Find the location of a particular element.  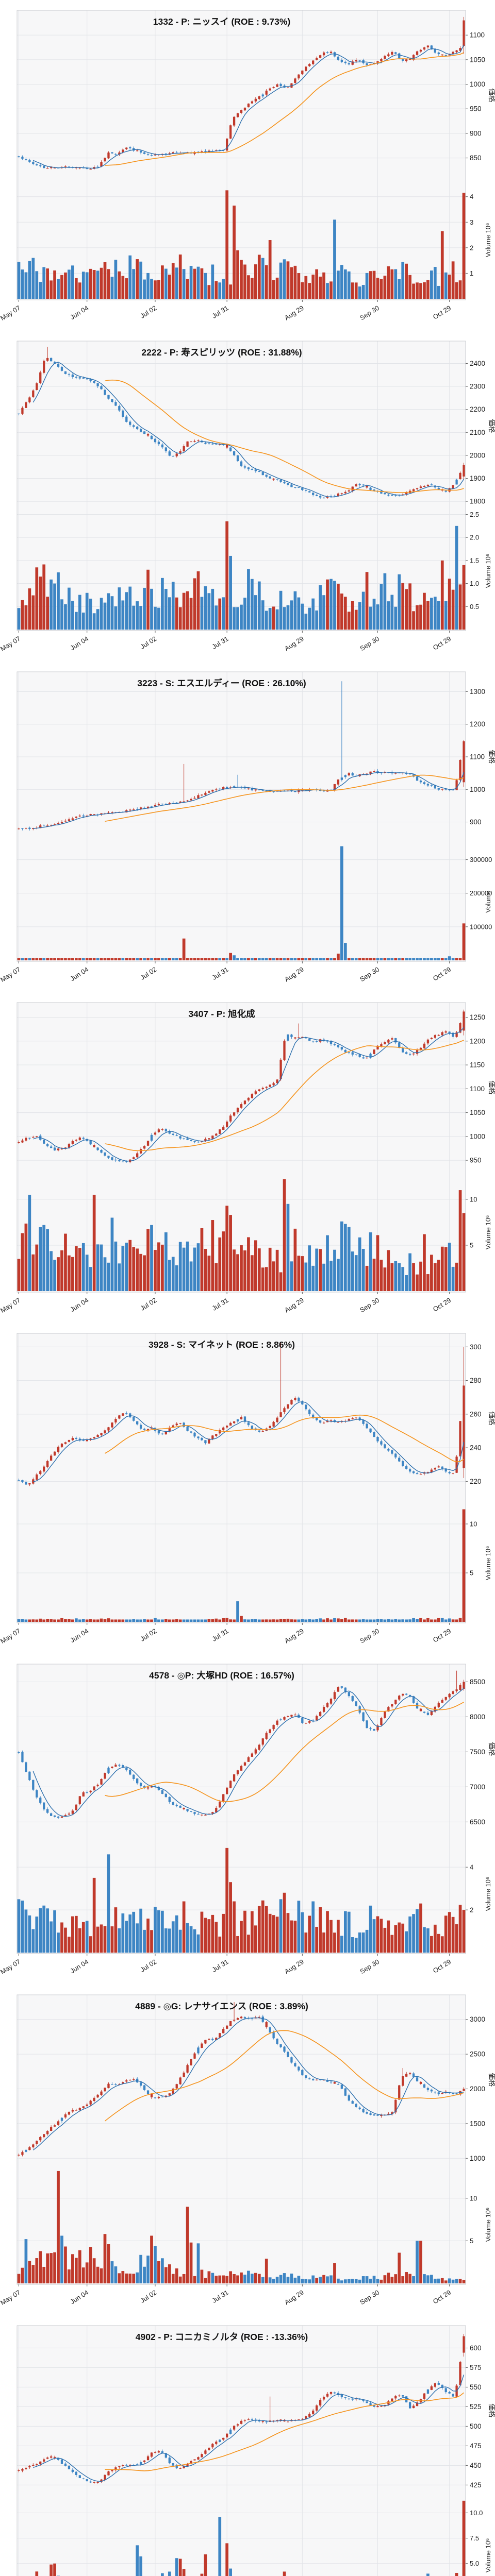

chart-title: 4889 - ◎G: レナサイエンス (ROE : 3.89%) is located at coordinates (221, 2006).